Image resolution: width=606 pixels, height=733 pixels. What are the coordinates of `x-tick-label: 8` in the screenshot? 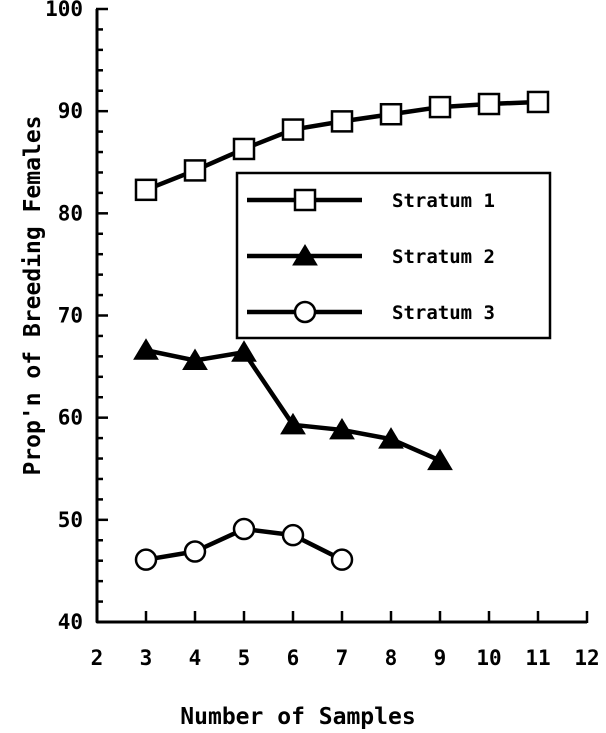 It's located at (391, 658).